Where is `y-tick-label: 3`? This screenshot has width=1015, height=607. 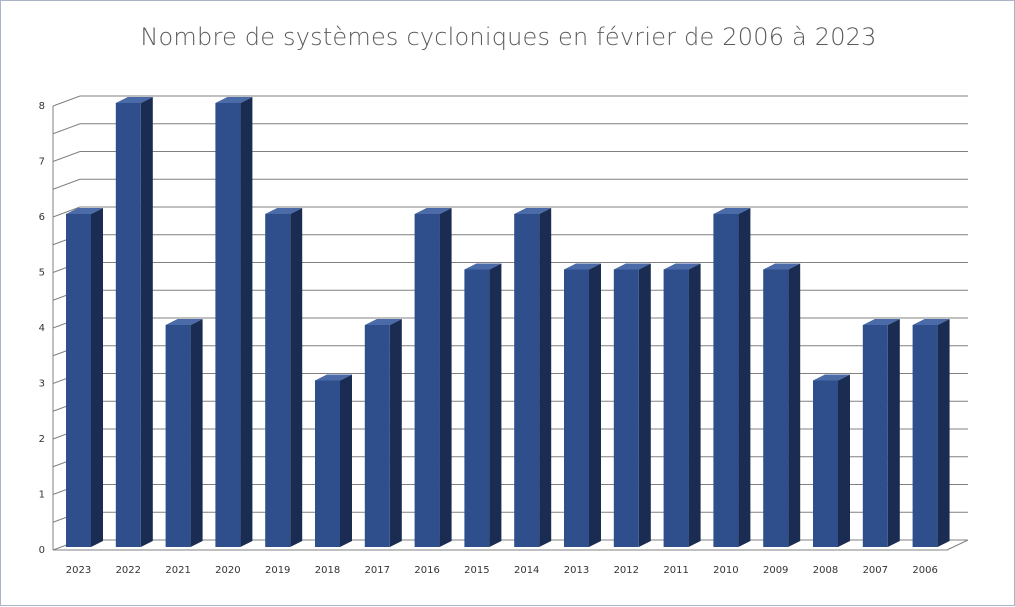 y-tick-label: 3 is located at coordinates (42, 384).